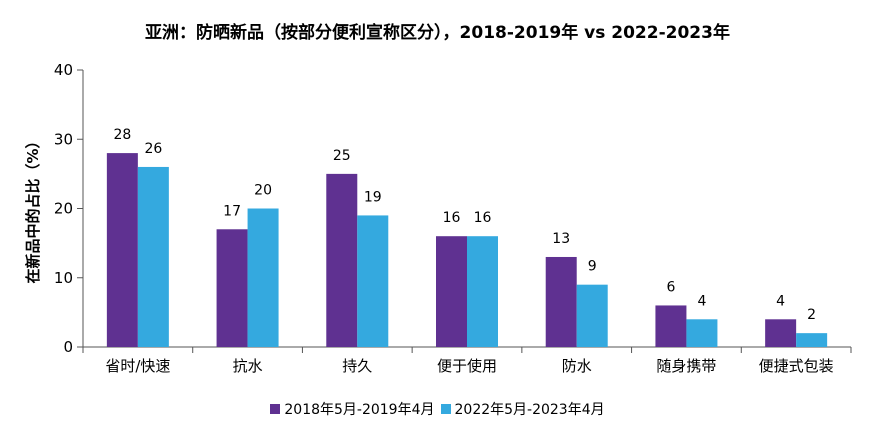 The image size is (875, 437). I want to click on x-tick-label: 便于使用, so click(467, 366).